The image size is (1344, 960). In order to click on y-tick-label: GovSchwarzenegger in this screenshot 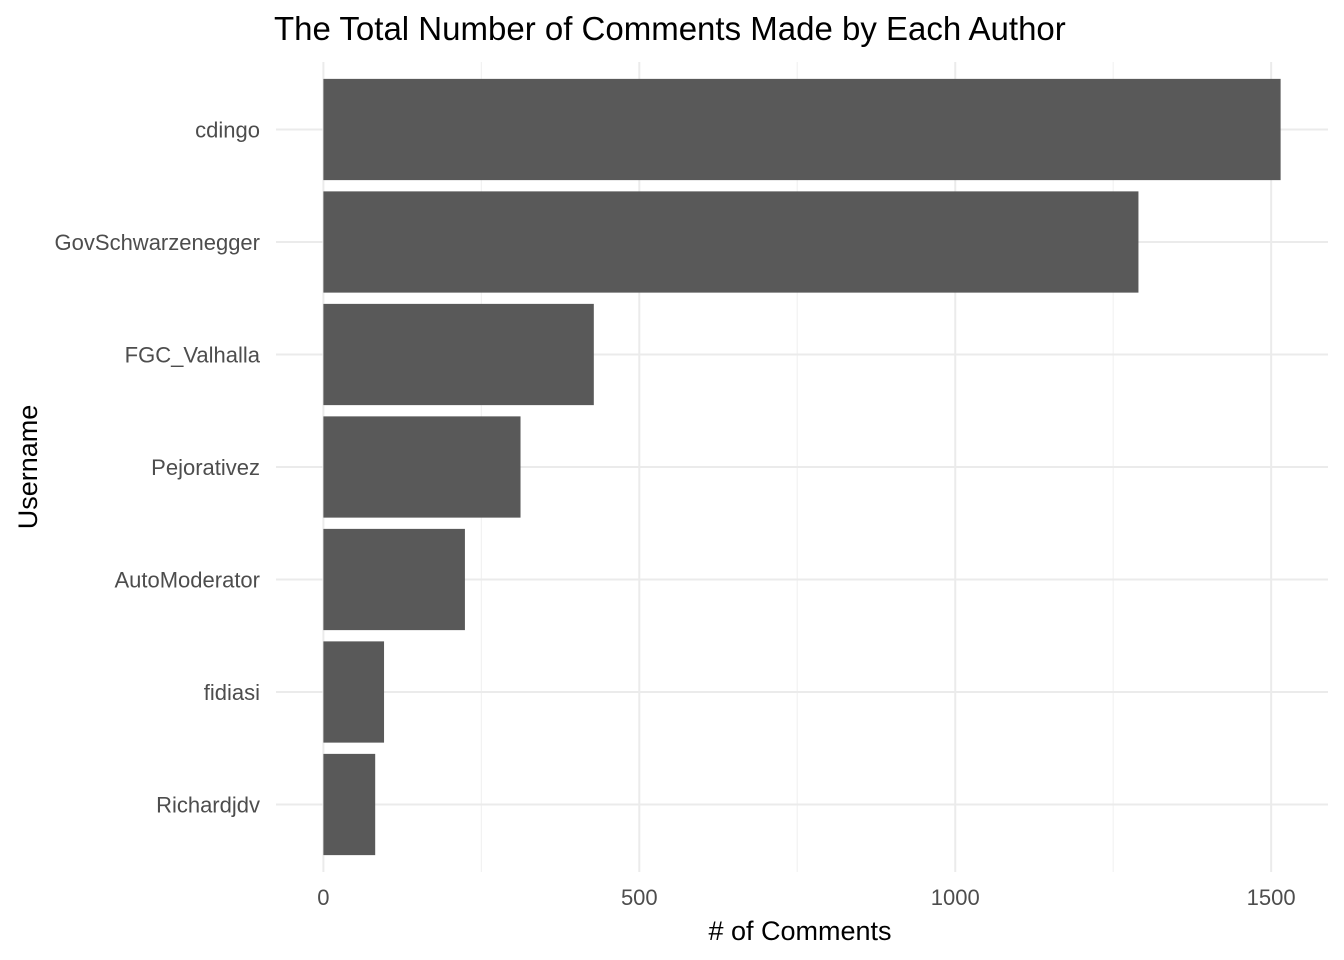, I will do `click(157, 242)`.